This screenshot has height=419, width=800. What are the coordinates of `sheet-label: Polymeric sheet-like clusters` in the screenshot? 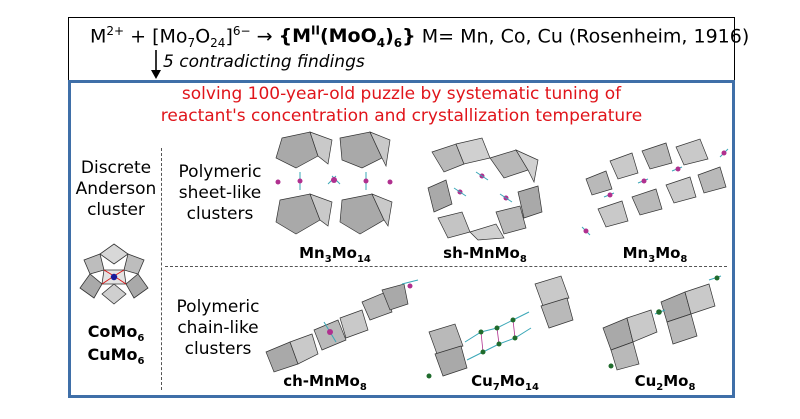 It's located at (220, 193).